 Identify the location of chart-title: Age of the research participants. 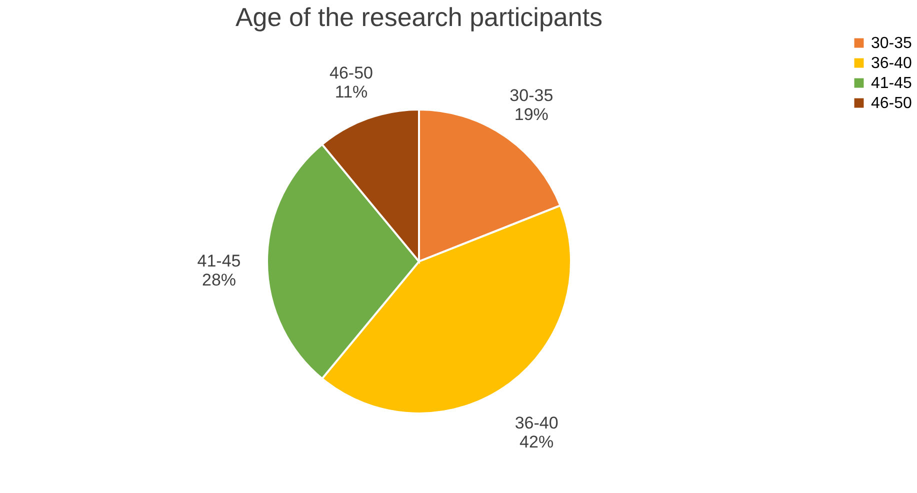
(419, 17).